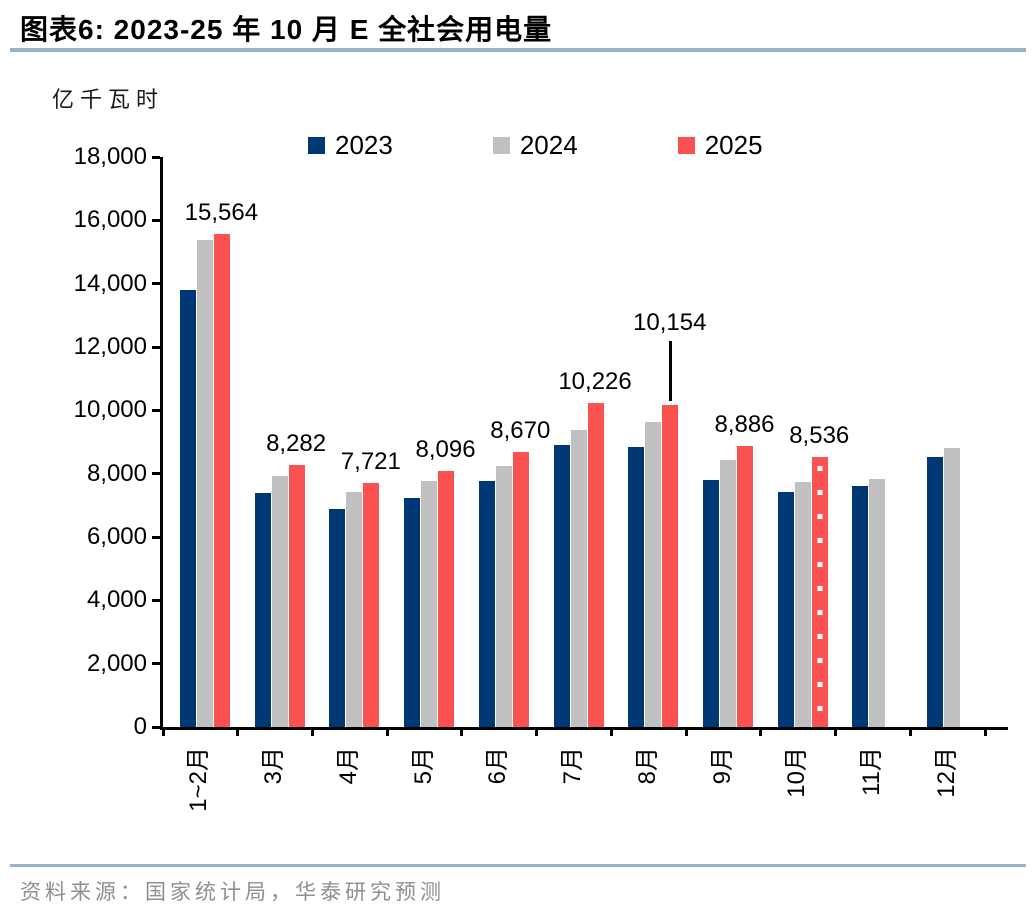  What do you see at coordinates (877, 603) in the screenshot?
I see `bar-2024-11月` at bounding box center [877, 603].